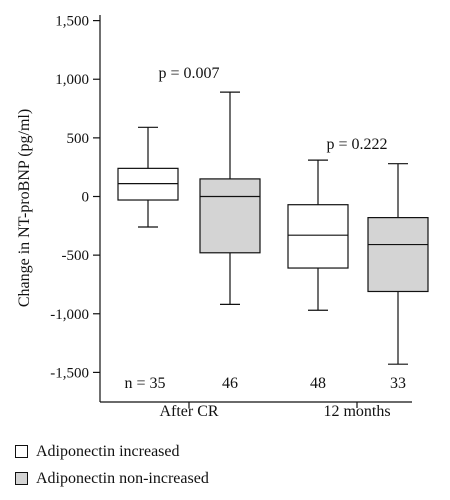  I want to click on legend-swatch-white, so click(21, 451).